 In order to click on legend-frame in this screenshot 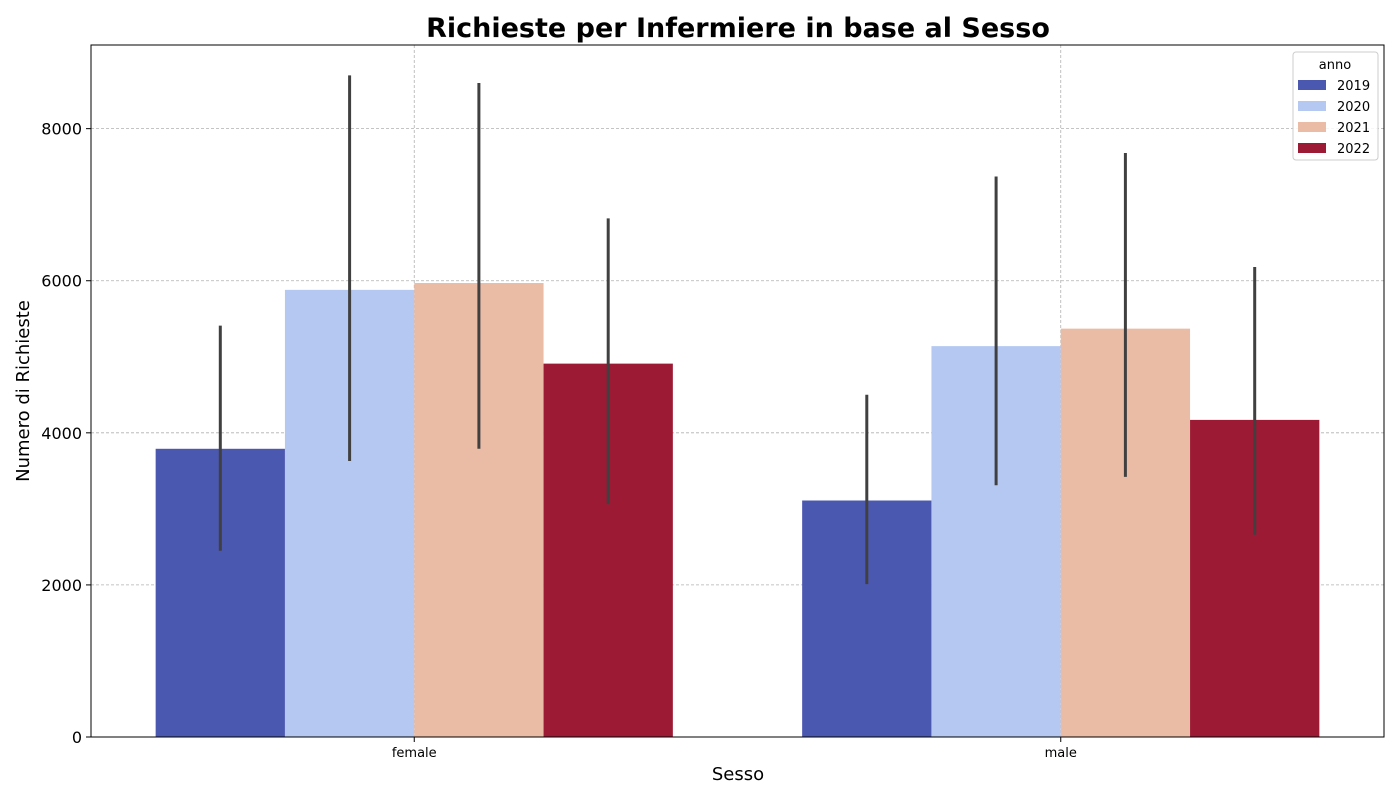, I will do `click(1335, 106)`.